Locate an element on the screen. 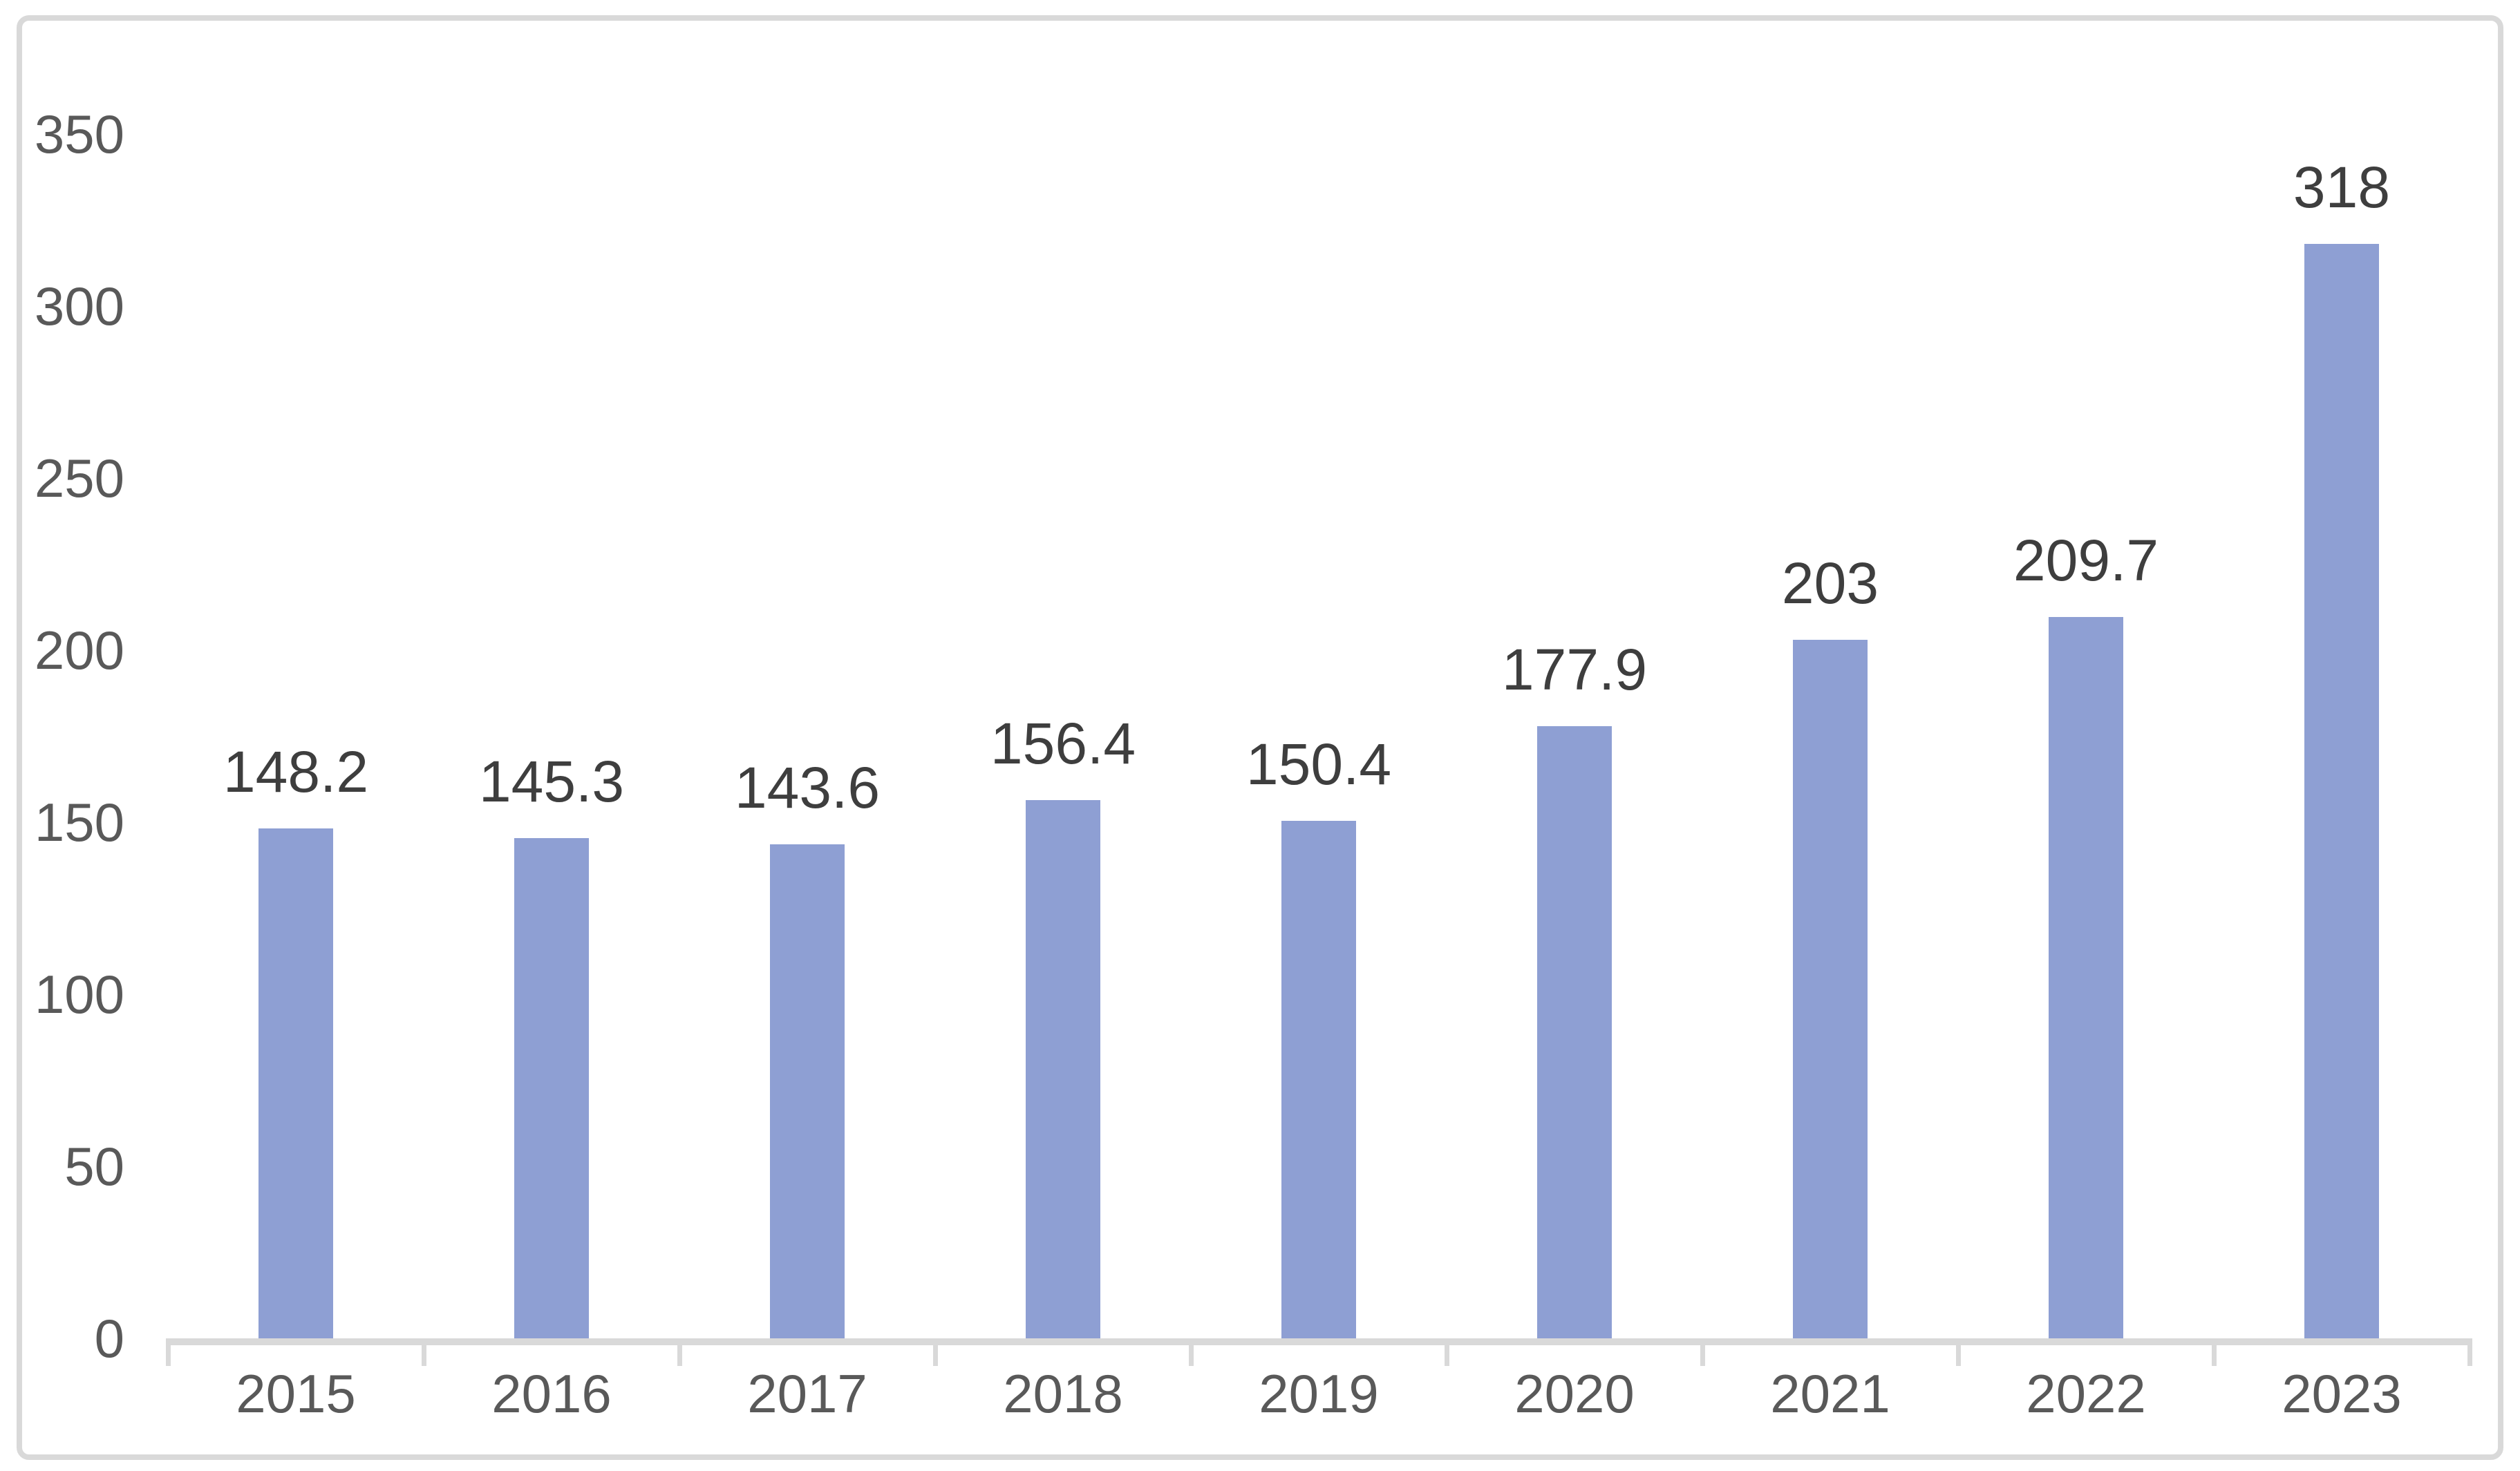  y-tick-label: 0 is located at coordinates (109, 1338).